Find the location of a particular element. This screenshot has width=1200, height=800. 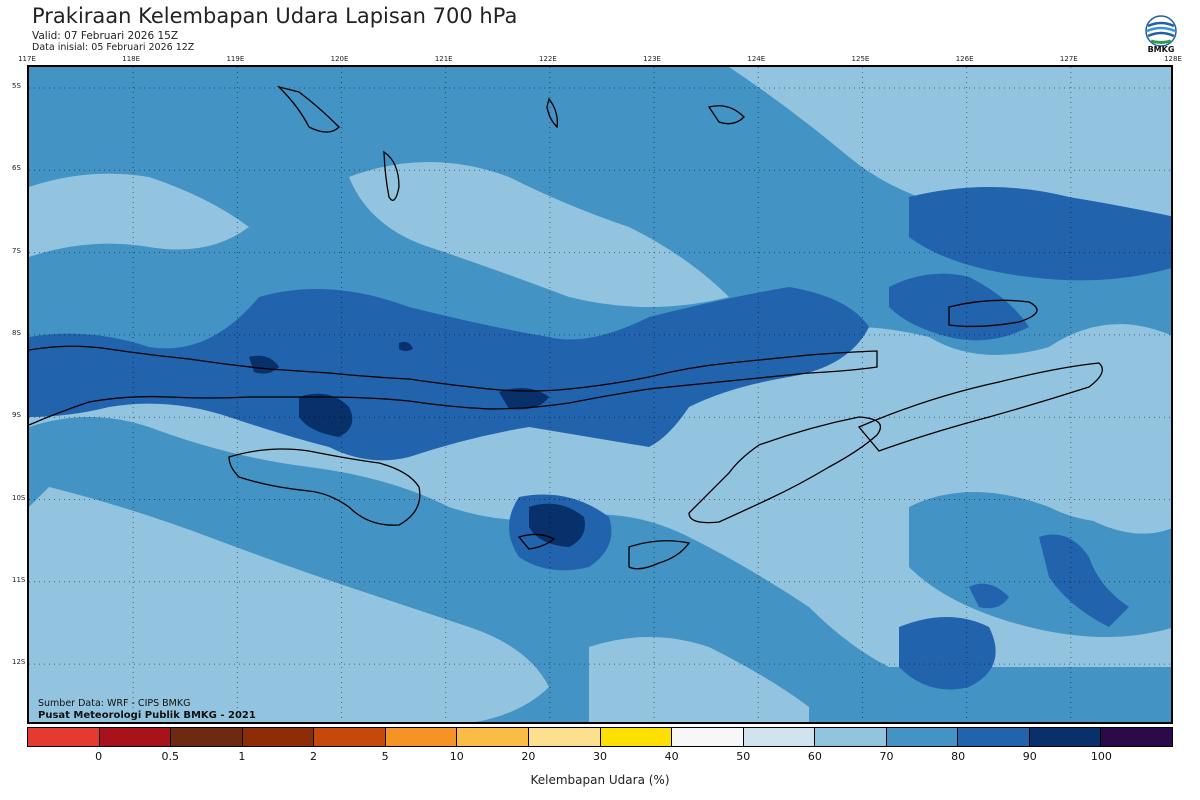

legend-tick-label: 40 is located at coordinates (671, 756).